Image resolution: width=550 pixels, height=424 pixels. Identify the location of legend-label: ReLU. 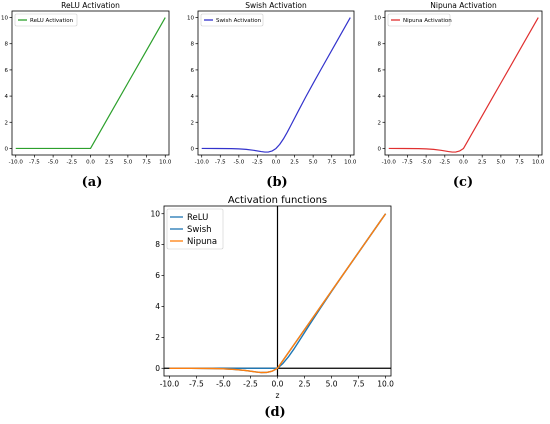
(197, 218).